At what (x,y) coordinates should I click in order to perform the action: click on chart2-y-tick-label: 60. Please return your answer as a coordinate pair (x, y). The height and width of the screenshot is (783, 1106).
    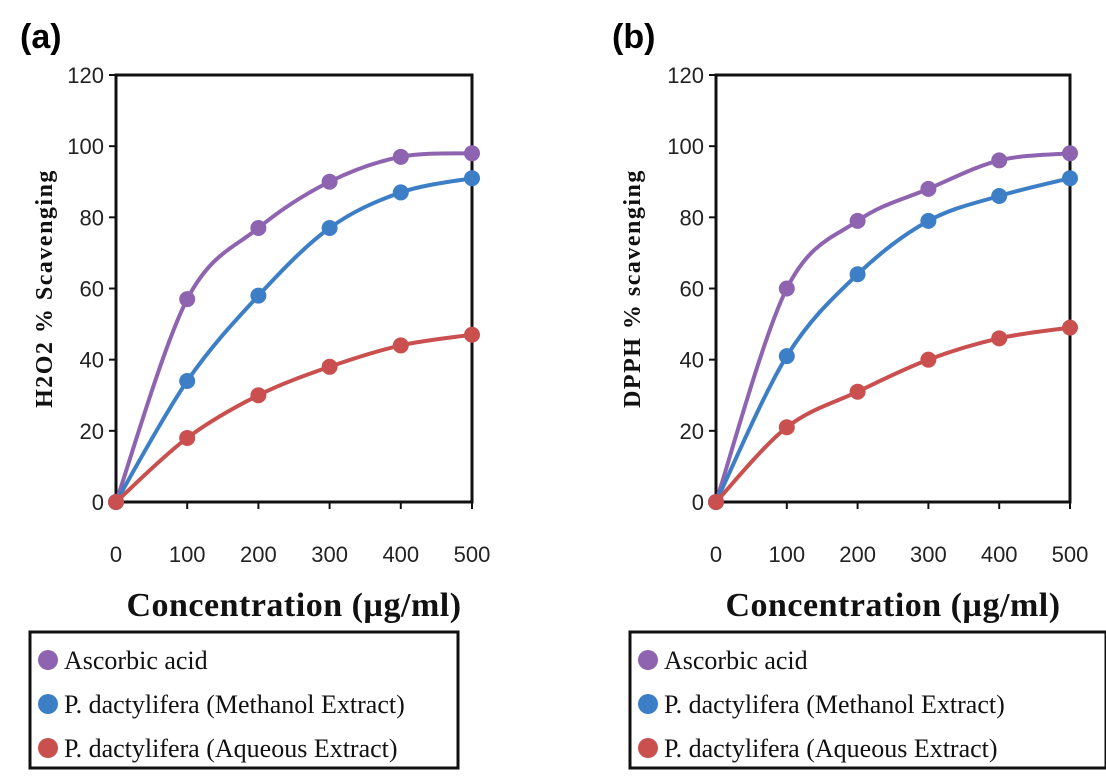
    Looking at the image, I should click on (692, 289).